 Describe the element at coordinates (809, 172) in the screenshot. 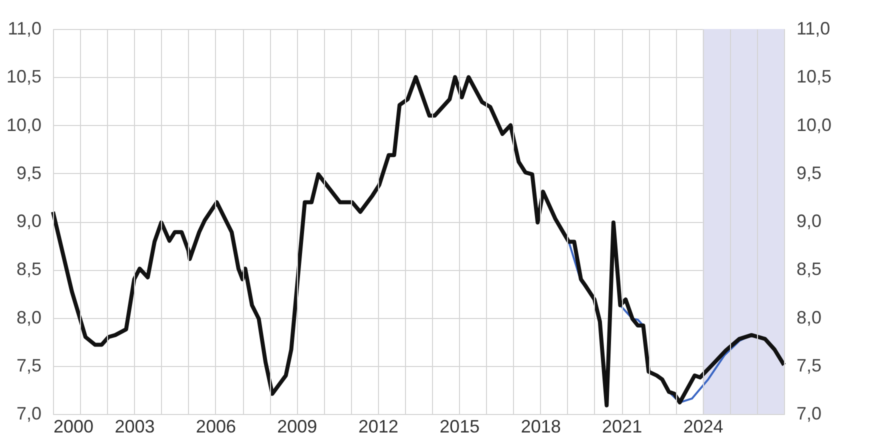

I see `y2-tick-label: 9,5` at that location.